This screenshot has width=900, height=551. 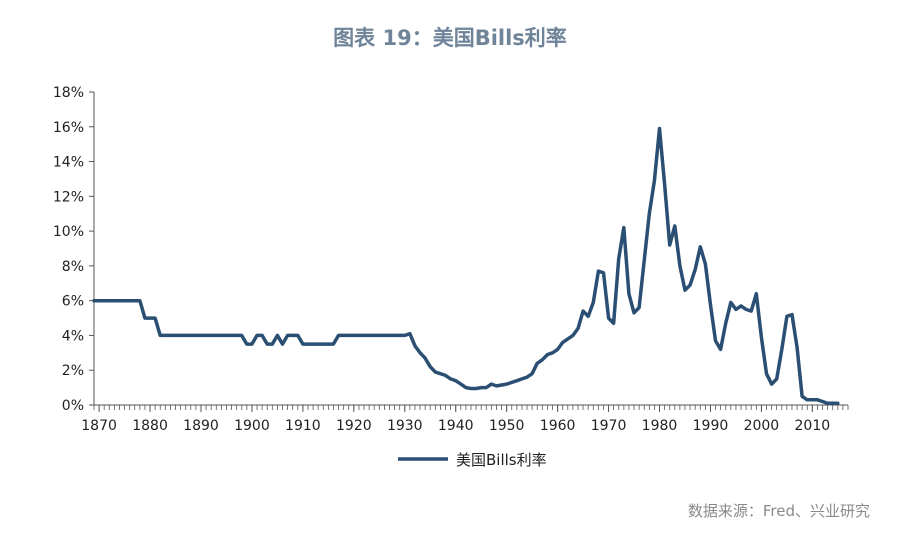 I want to click on x-tick-label: 1930, so click(x=405, y=426).